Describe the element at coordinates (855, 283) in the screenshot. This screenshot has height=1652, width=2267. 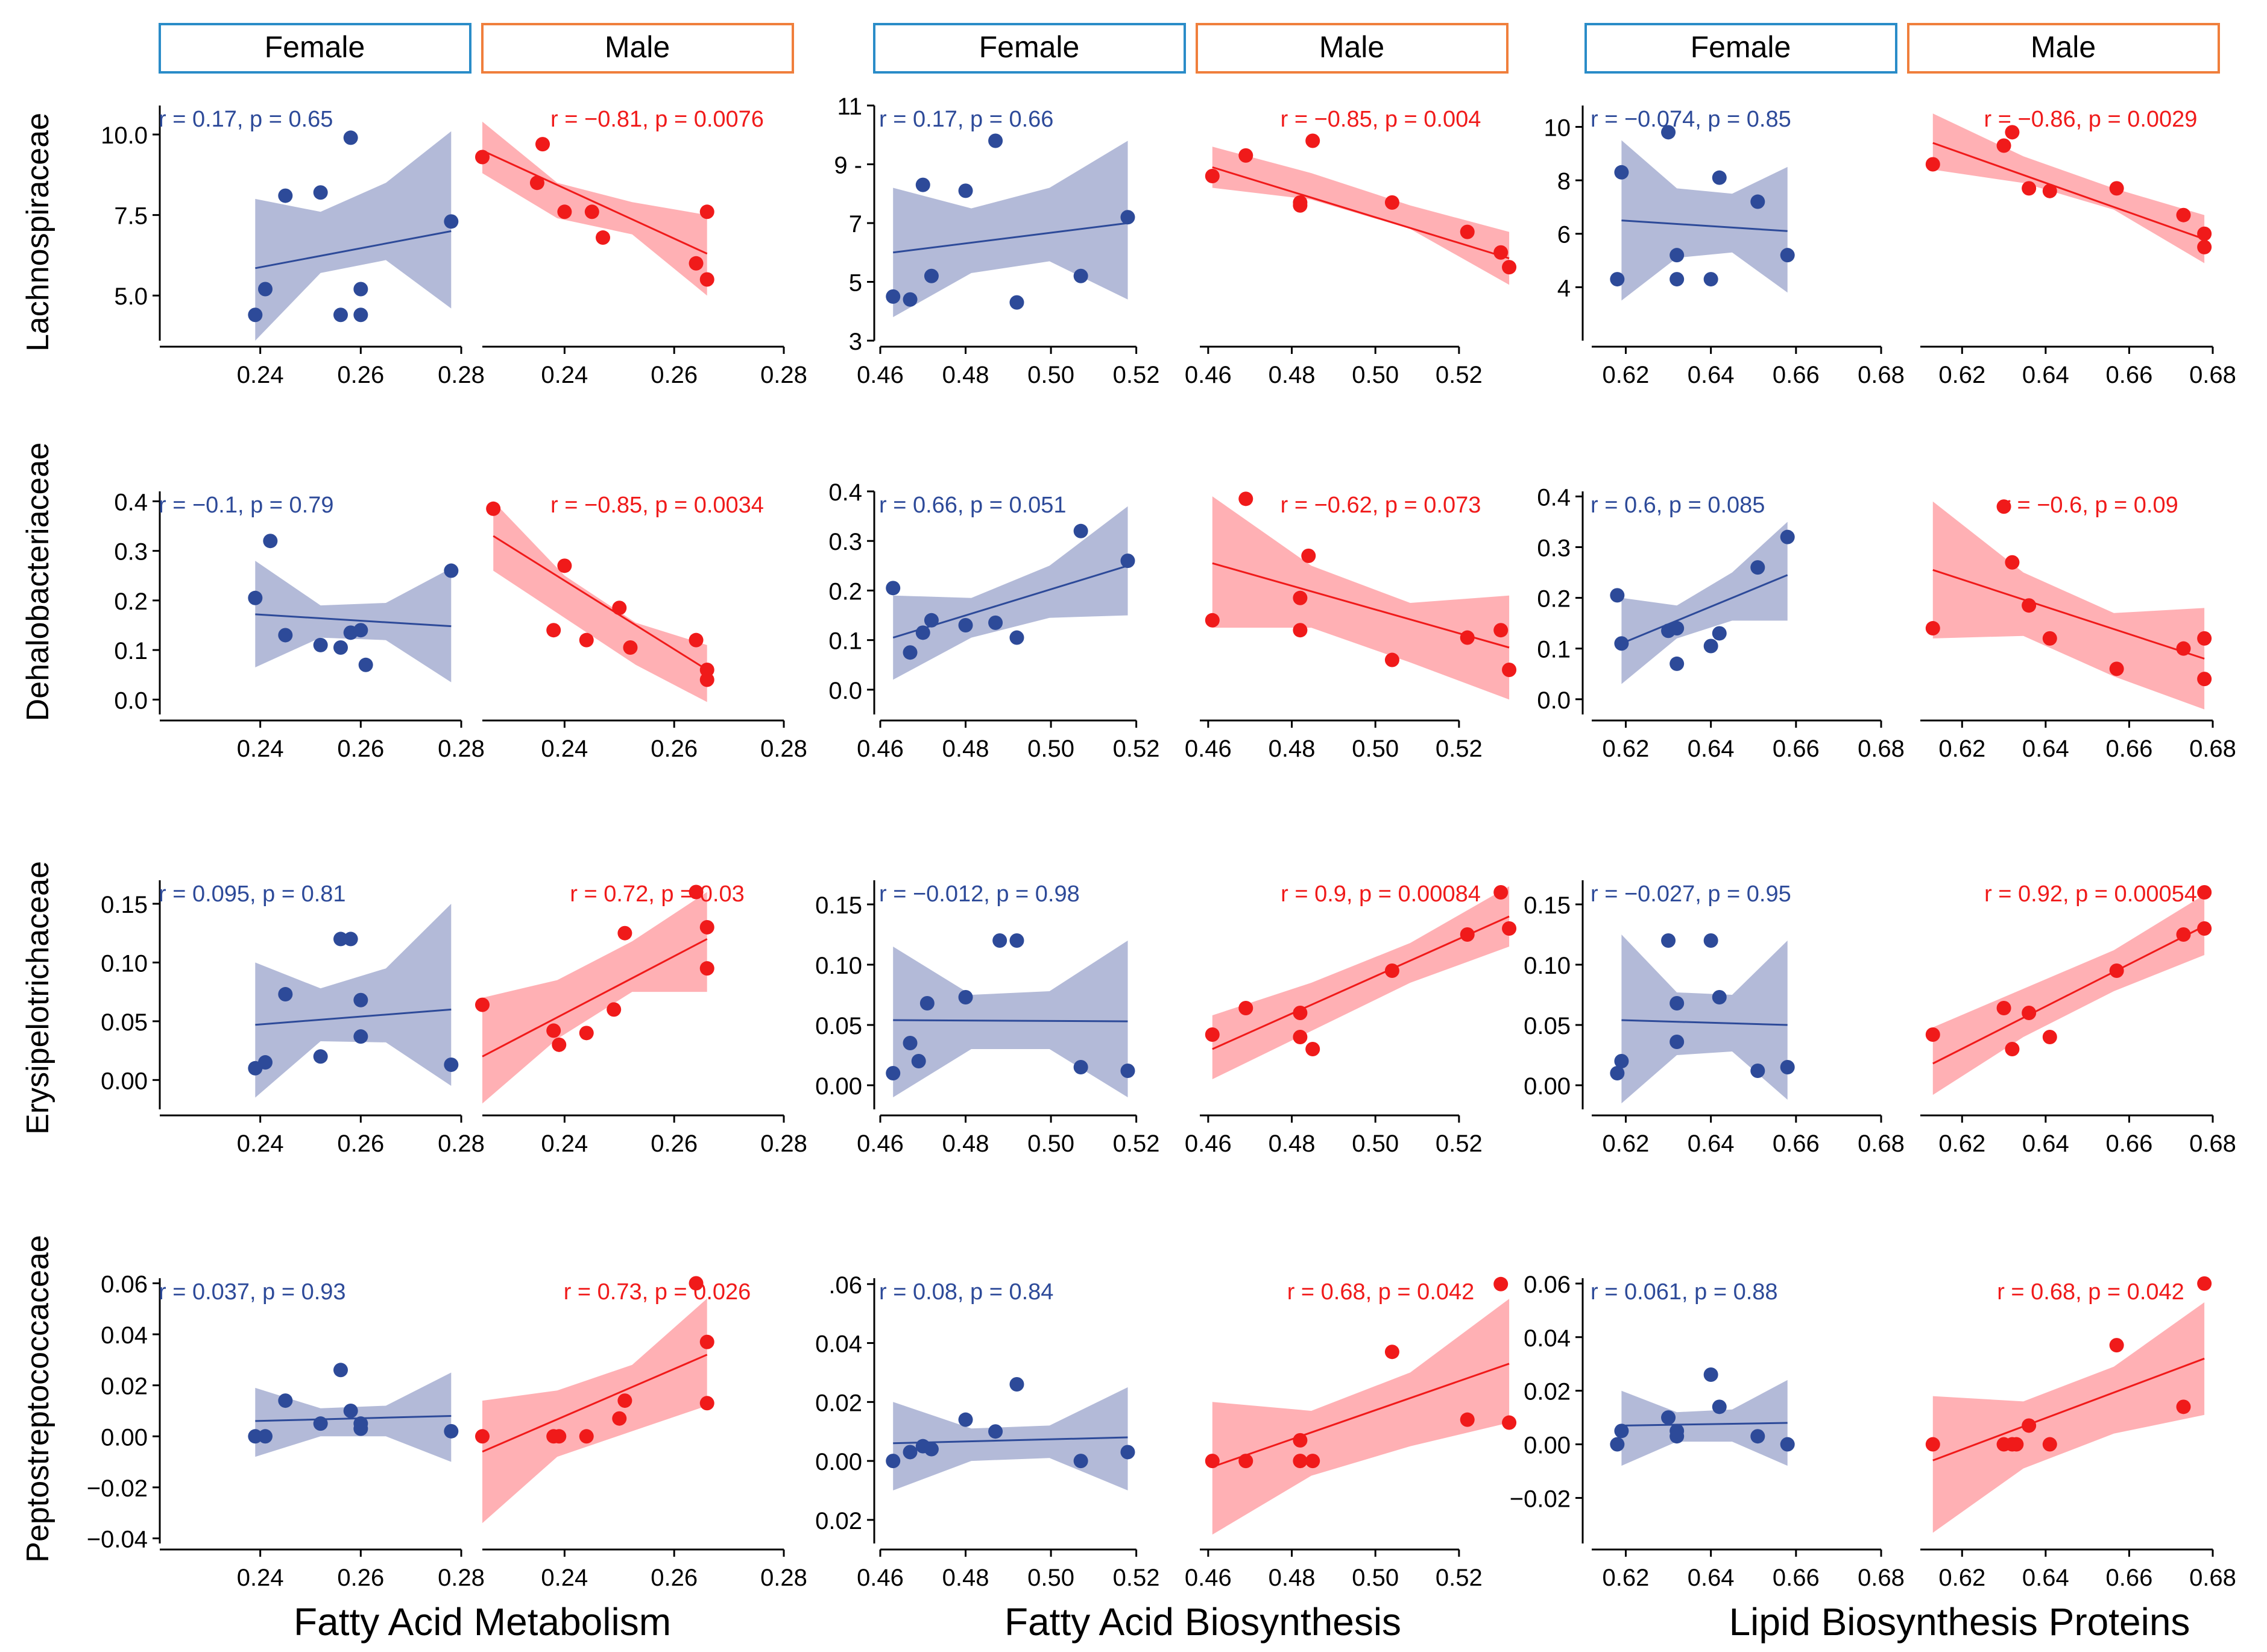
I see `y-tick-label: 5` at that location.